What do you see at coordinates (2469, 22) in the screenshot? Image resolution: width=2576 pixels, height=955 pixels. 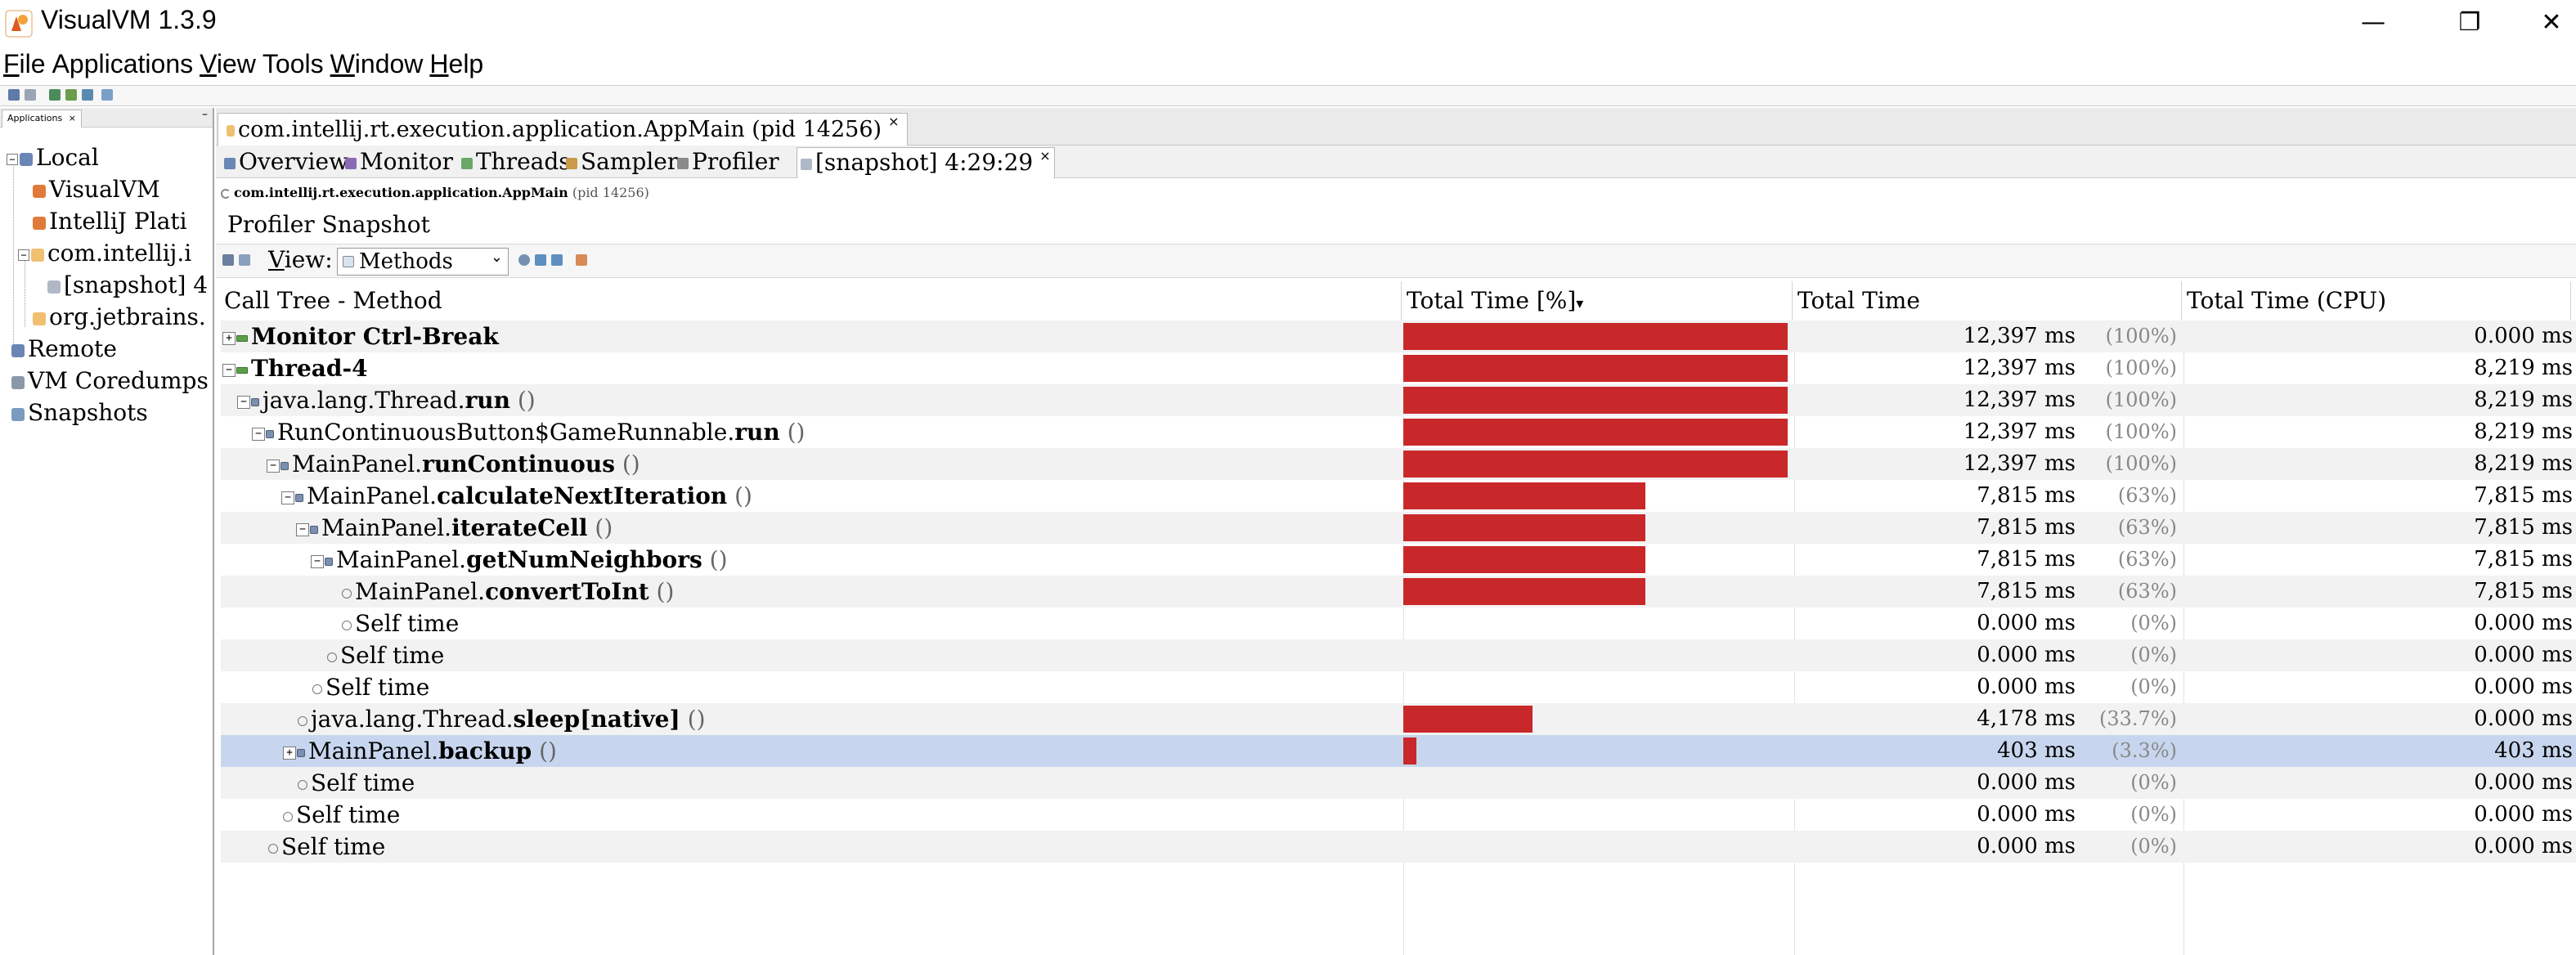 I see `restore-button: ❐` at bounding box center [2469, 22].